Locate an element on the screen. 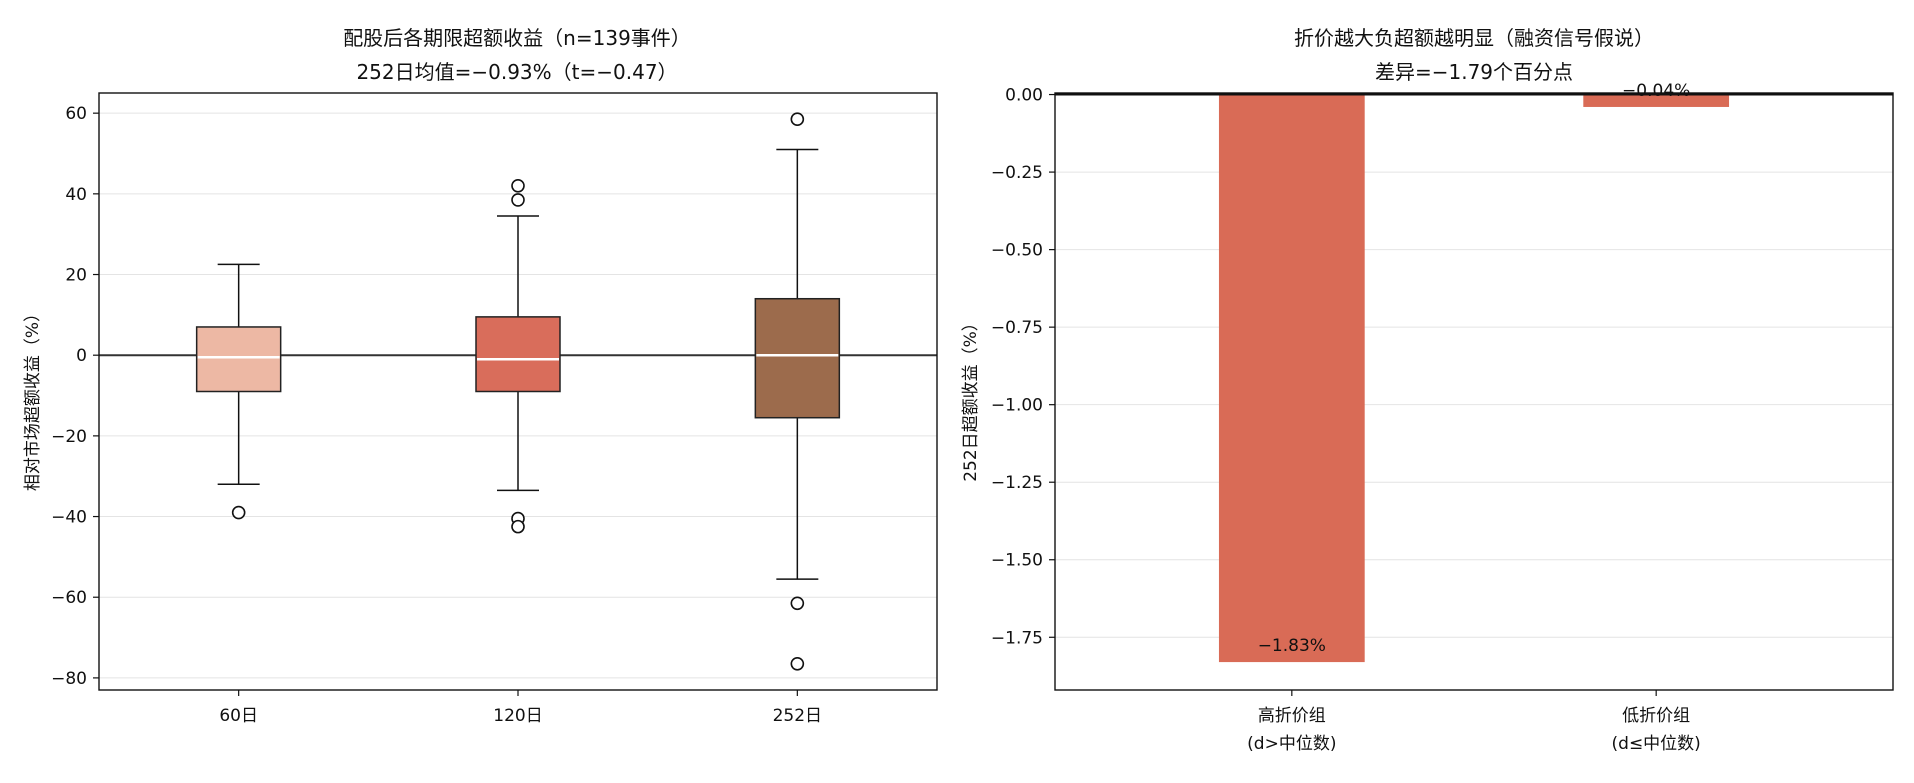  right-x-tick-label: 高折价组 is located at coordinates (1292, 716).